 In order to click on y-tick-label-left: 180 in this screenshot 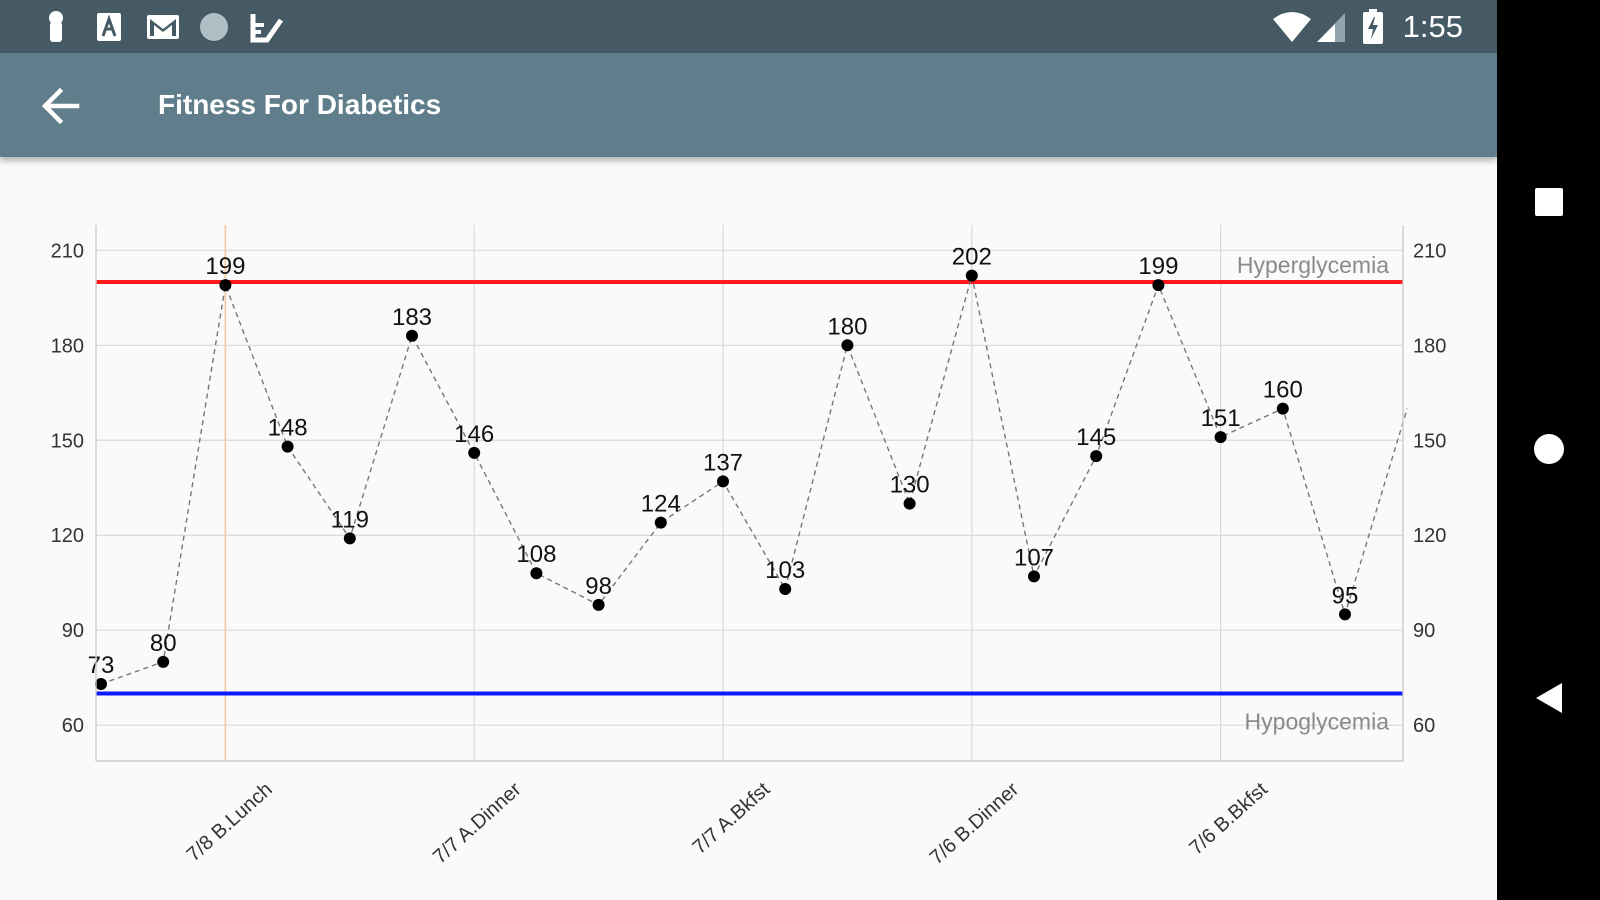, I will do `click(67, 346)`.